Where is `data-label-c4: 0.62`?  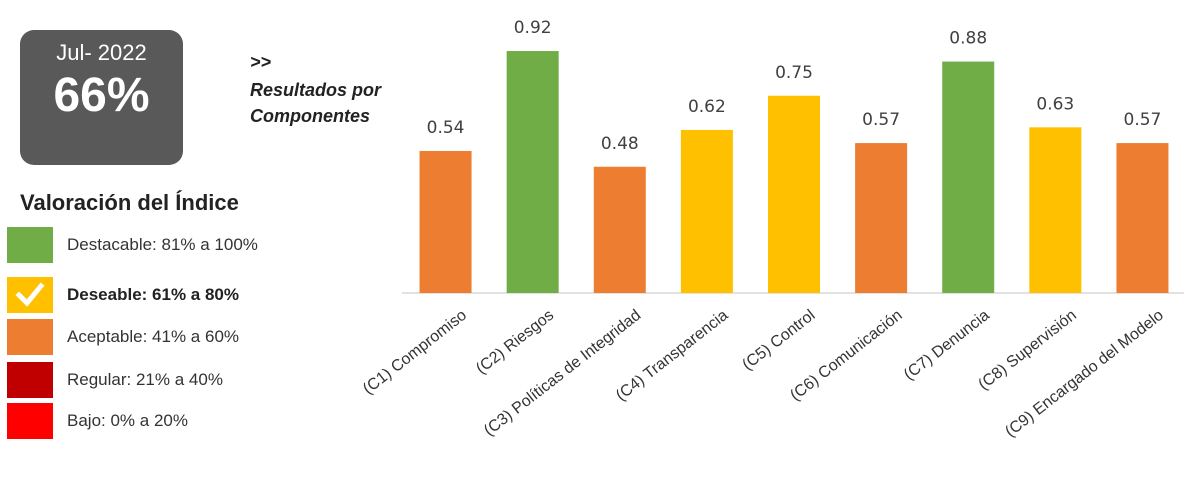
data-label-c4: 0.62 is located at coordinates (707, 107).